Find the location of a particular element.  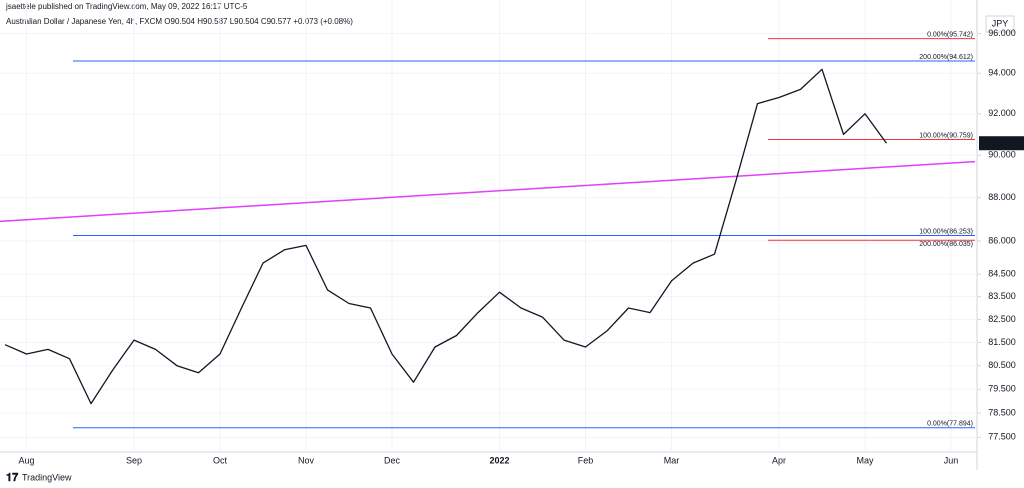

y-tick-label: 86.000 is located at coordinates (1002, 240).